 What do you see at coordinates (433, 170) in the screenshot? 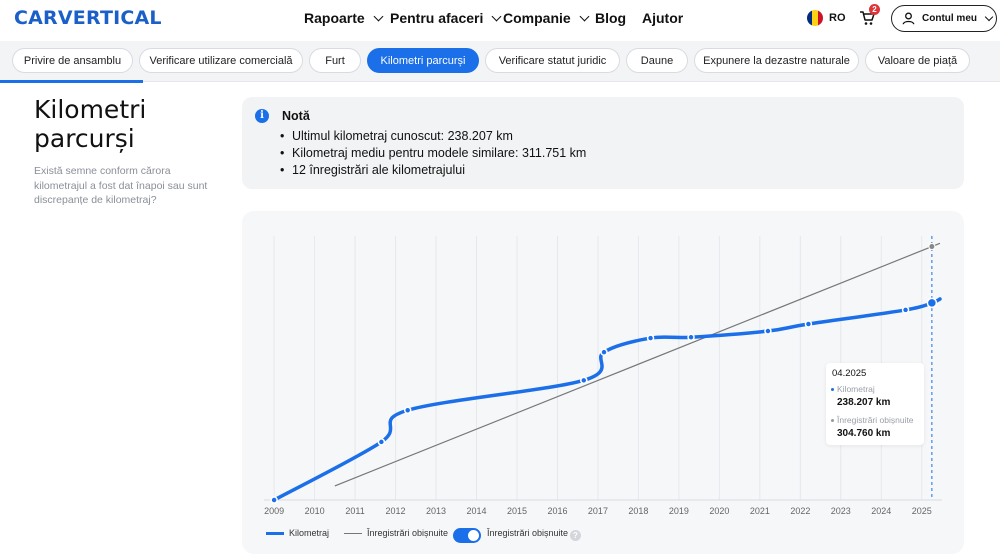
I see `note-item: 12 înregistrări ale kilometrajului` at bounding box center [433, 170].